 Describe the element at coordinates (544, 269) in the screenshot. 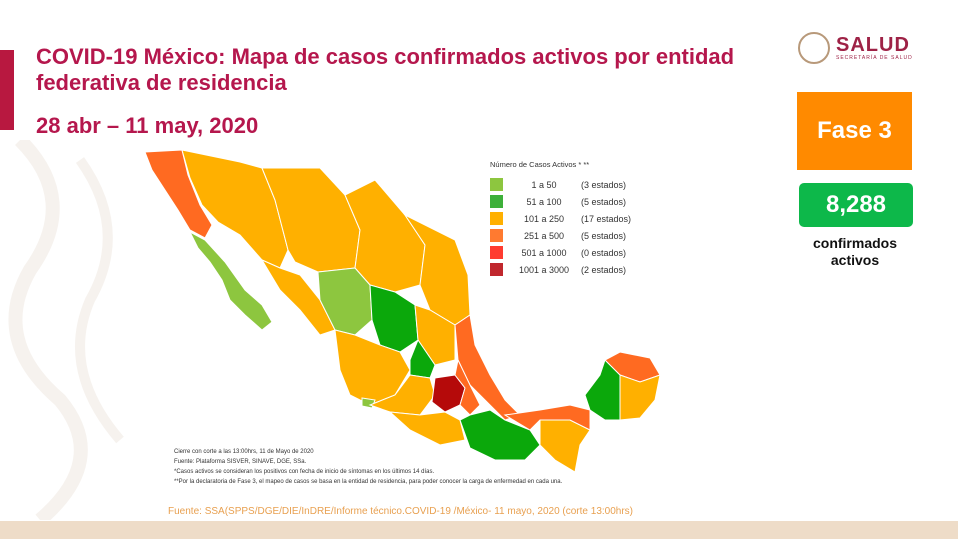

I see `legend-range: 1001 a 3000` at that location.